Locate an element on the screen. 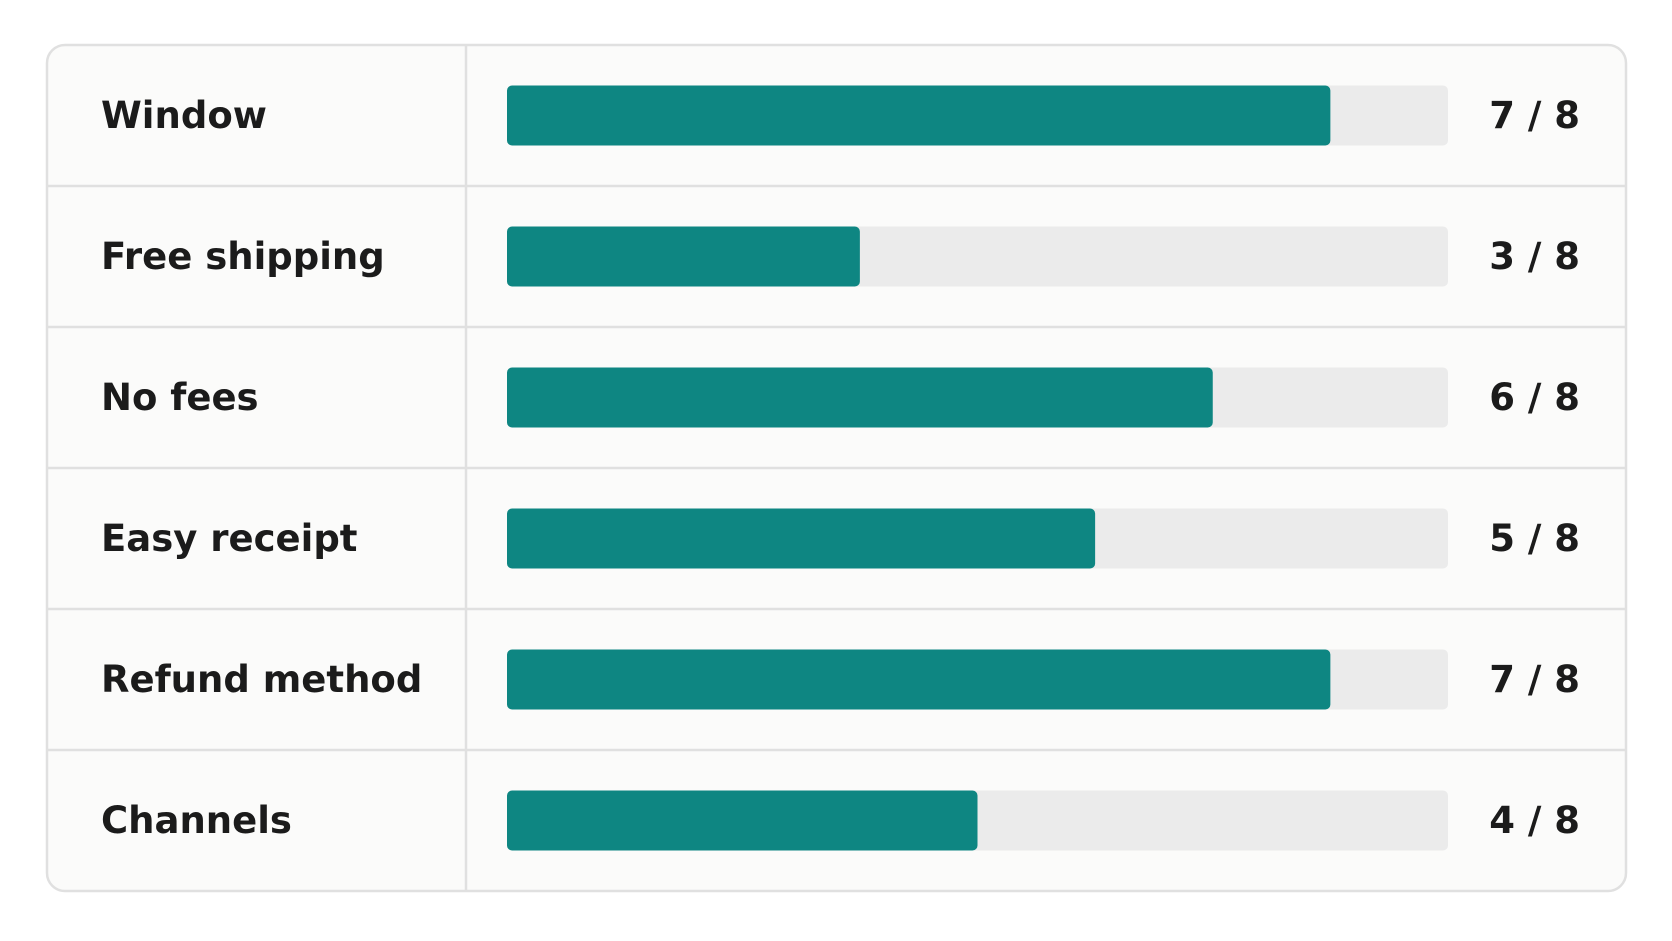 The image size is (1672, 941). value-label: 3 / 8 is located at coordinates (1534, 256).